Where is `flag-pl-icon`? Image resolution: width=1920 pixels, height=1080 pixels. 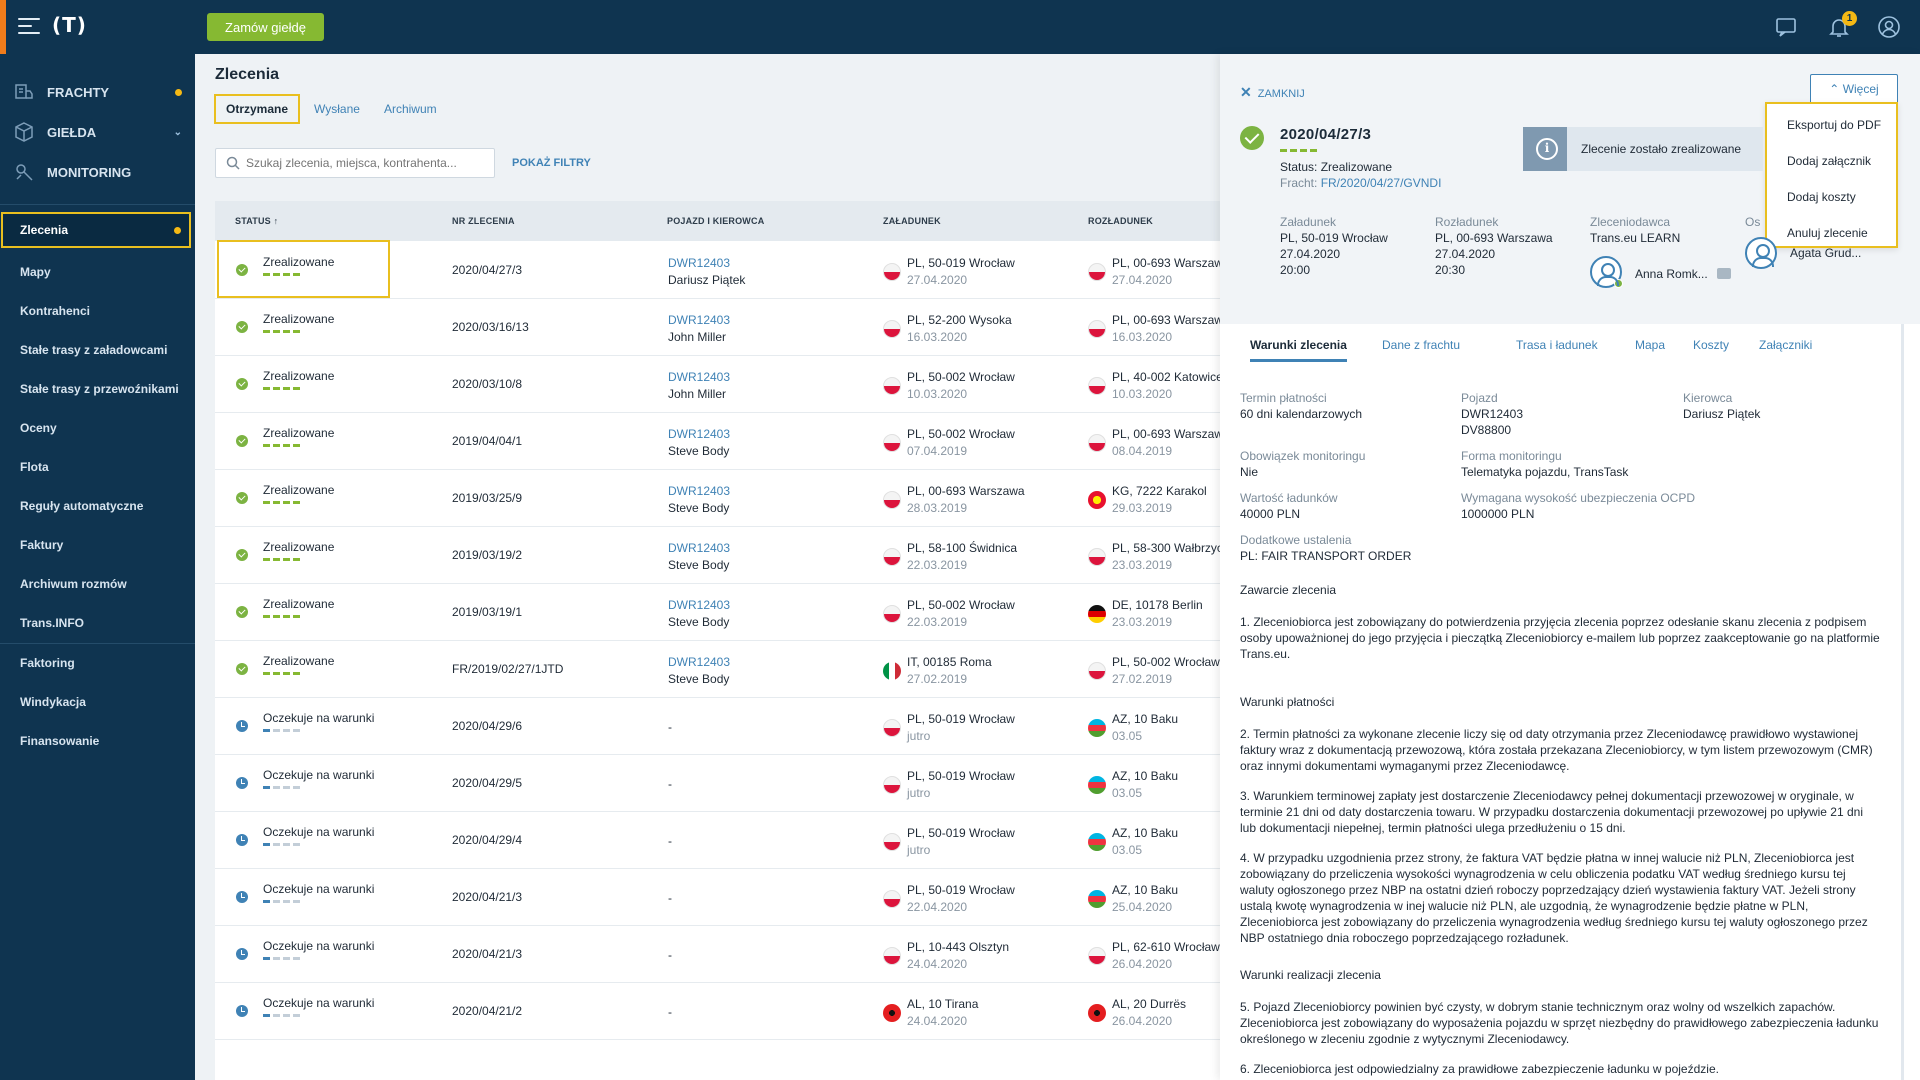 flag-pl-icon is located at coordinates (1097, 956).